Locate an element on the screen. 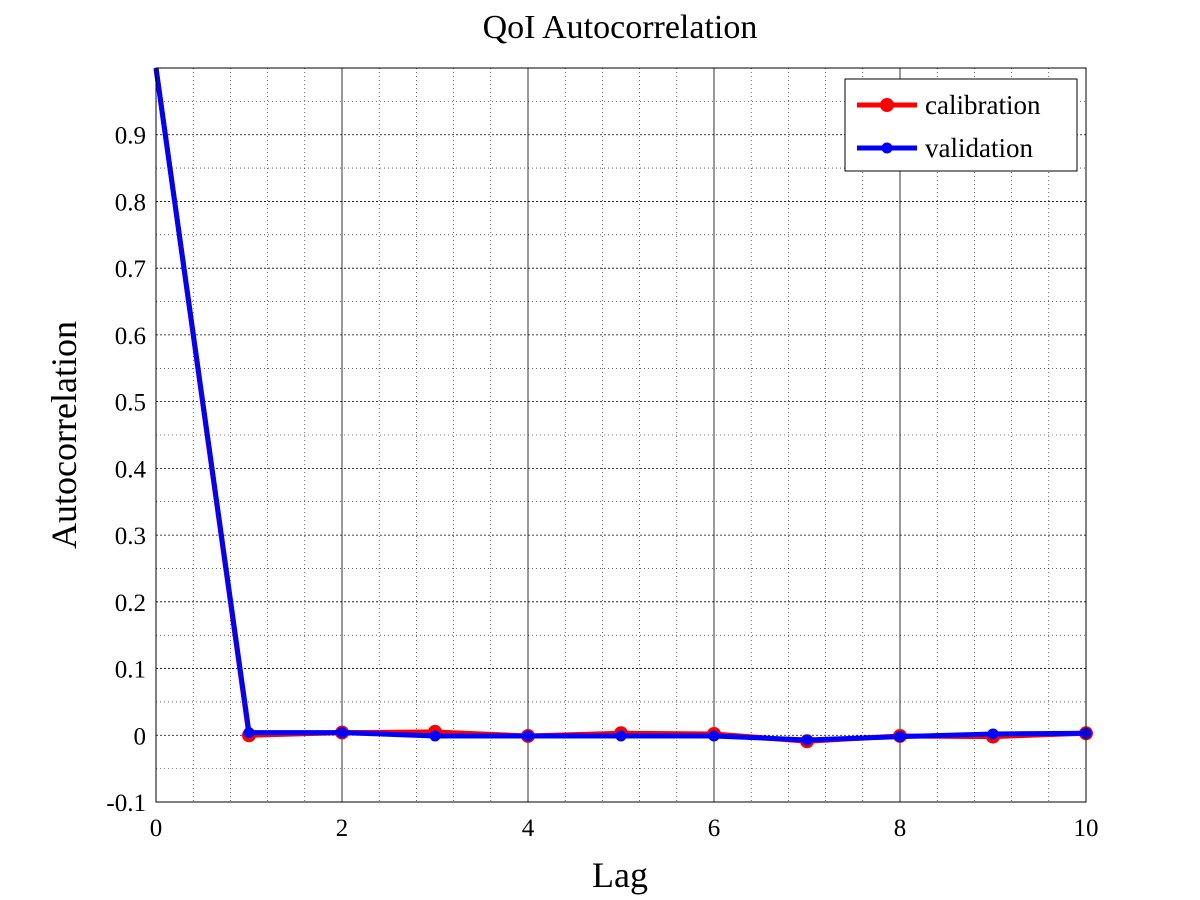 This screenshot has width=1200, height=900. legend-marker-calibration is located at coordinates (887, 105).